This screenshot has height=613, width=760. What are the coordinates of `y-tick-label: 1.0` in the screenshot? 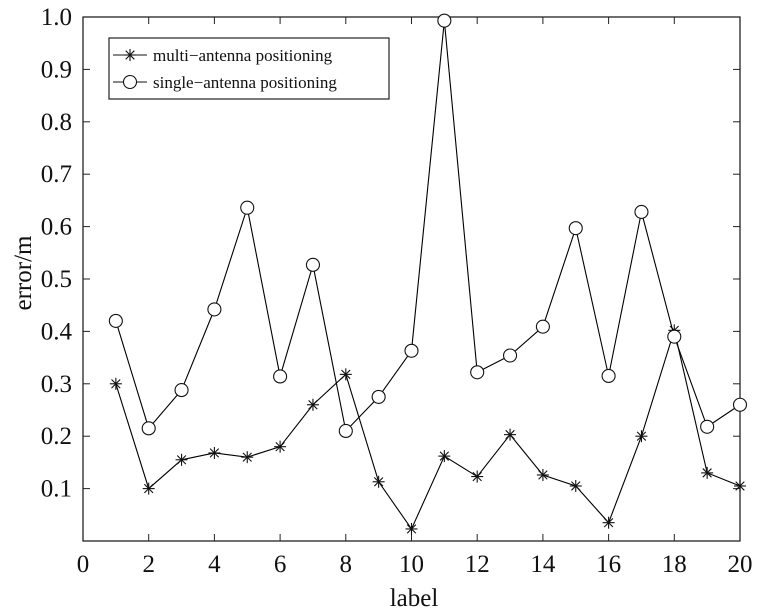 It's located at (56, 17).